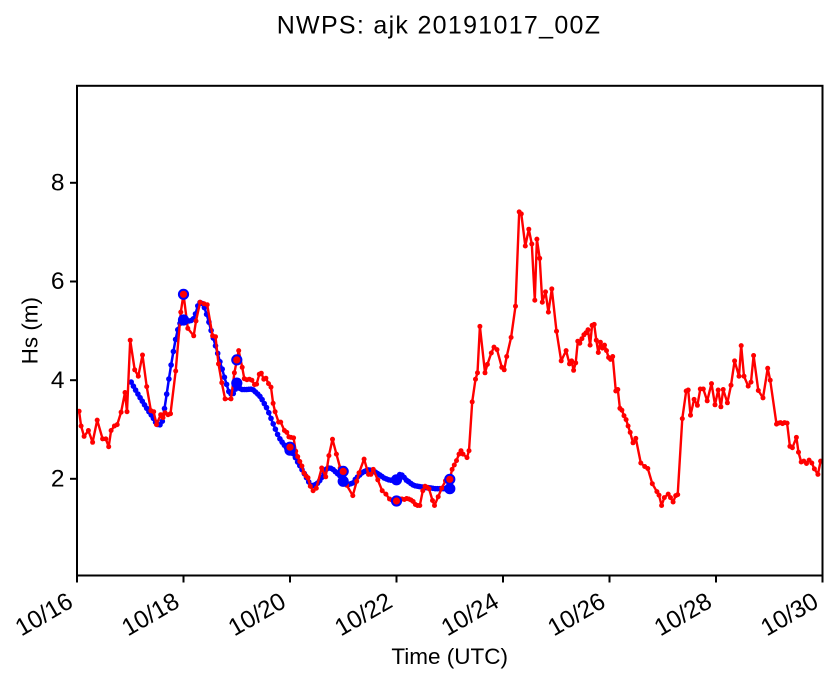 Image resolution: width=839 pixels, height=686 pixels. What do you see at coordinates (30, 330) in the screenshot?
I see `svg-text: Hs (m)` at bounding box center [30, 330].